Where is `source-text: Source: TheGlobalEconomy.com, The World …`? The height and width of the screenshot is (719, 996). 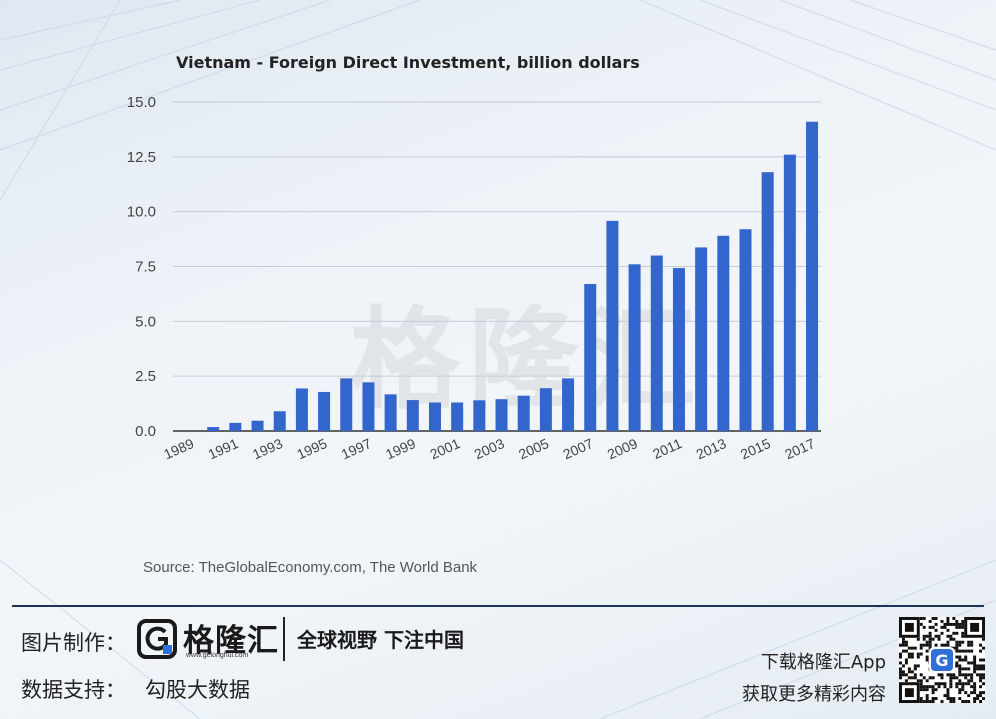 source-text: Source: TheGlobalEconomy.com, The World … is located at coordinates (310, 567).